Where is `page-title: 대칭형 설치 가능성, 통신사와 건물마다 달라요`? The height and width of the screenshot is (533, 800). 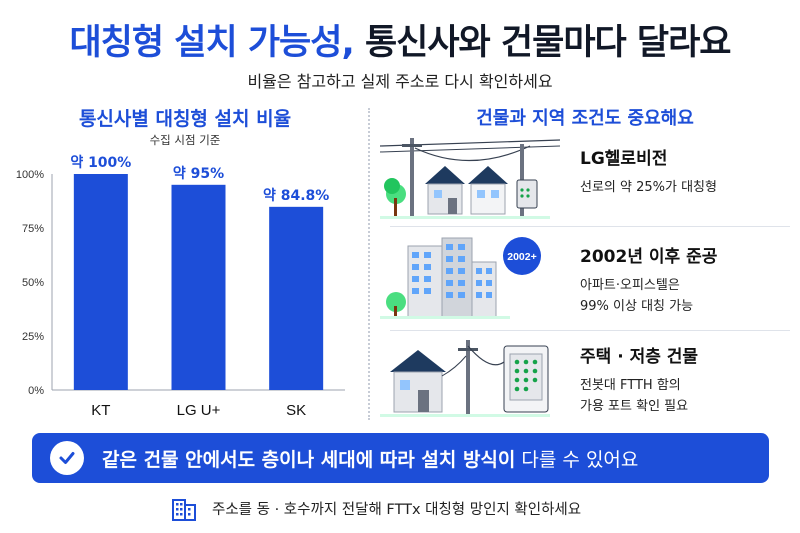 page-title: 대칭형 설치 가능성, 통신사와 건물마다 달라요 is located at coordinates (400, 39).